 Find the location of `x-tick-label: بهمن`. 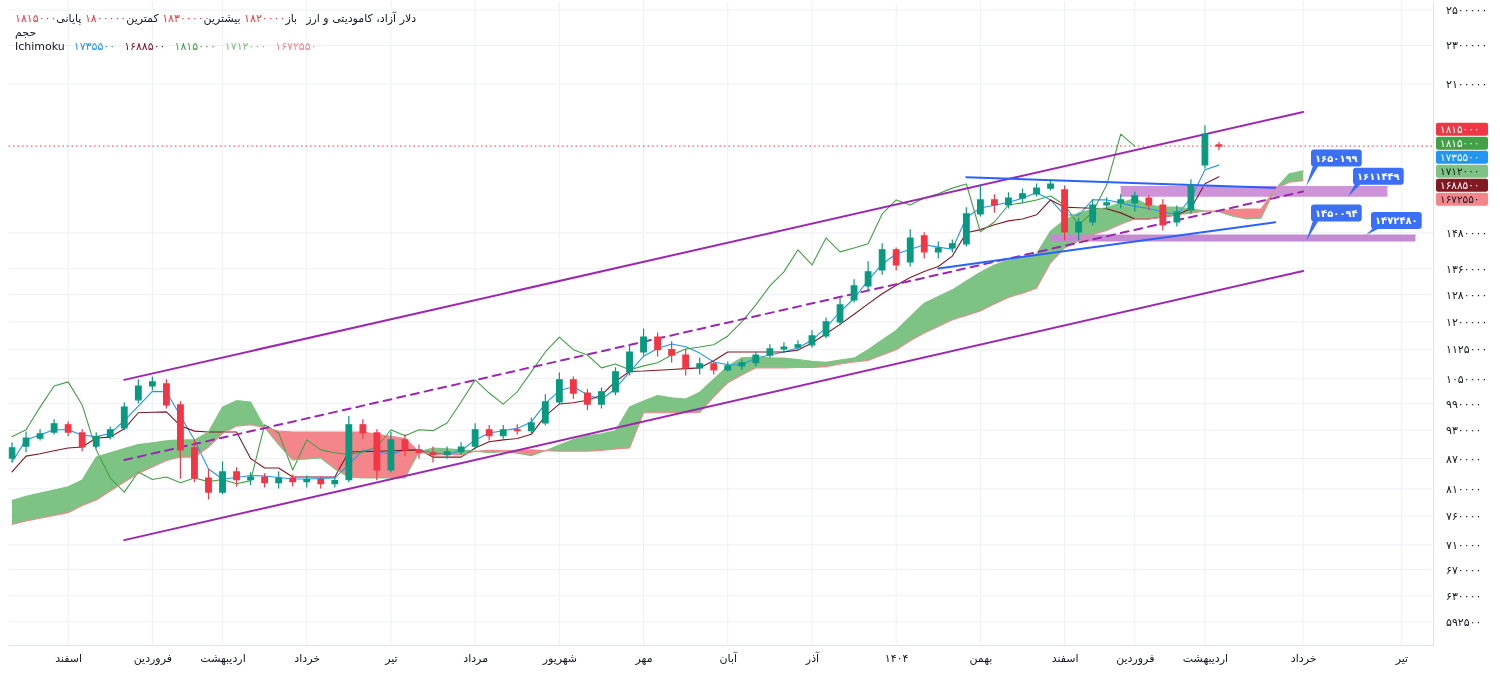

x-tick-label: بهمن is located at coordinates (981, 658).